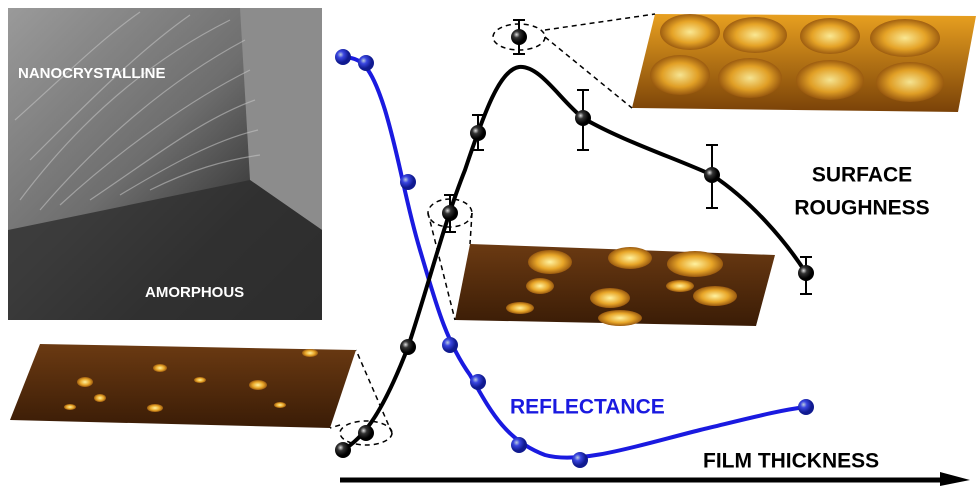  What do you see at coordinates (804, 63) in the screenshot?
I see `afm-image-thick` at bounding box center [804, 63].